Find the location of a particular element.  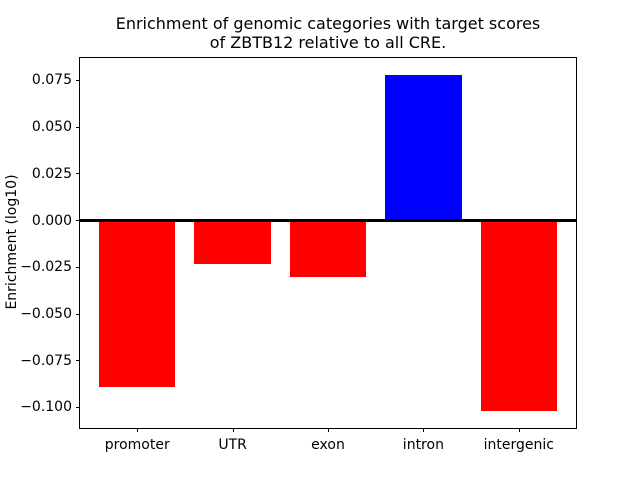

x-axis-tick-intergenic is located at coordinates (519, 430).